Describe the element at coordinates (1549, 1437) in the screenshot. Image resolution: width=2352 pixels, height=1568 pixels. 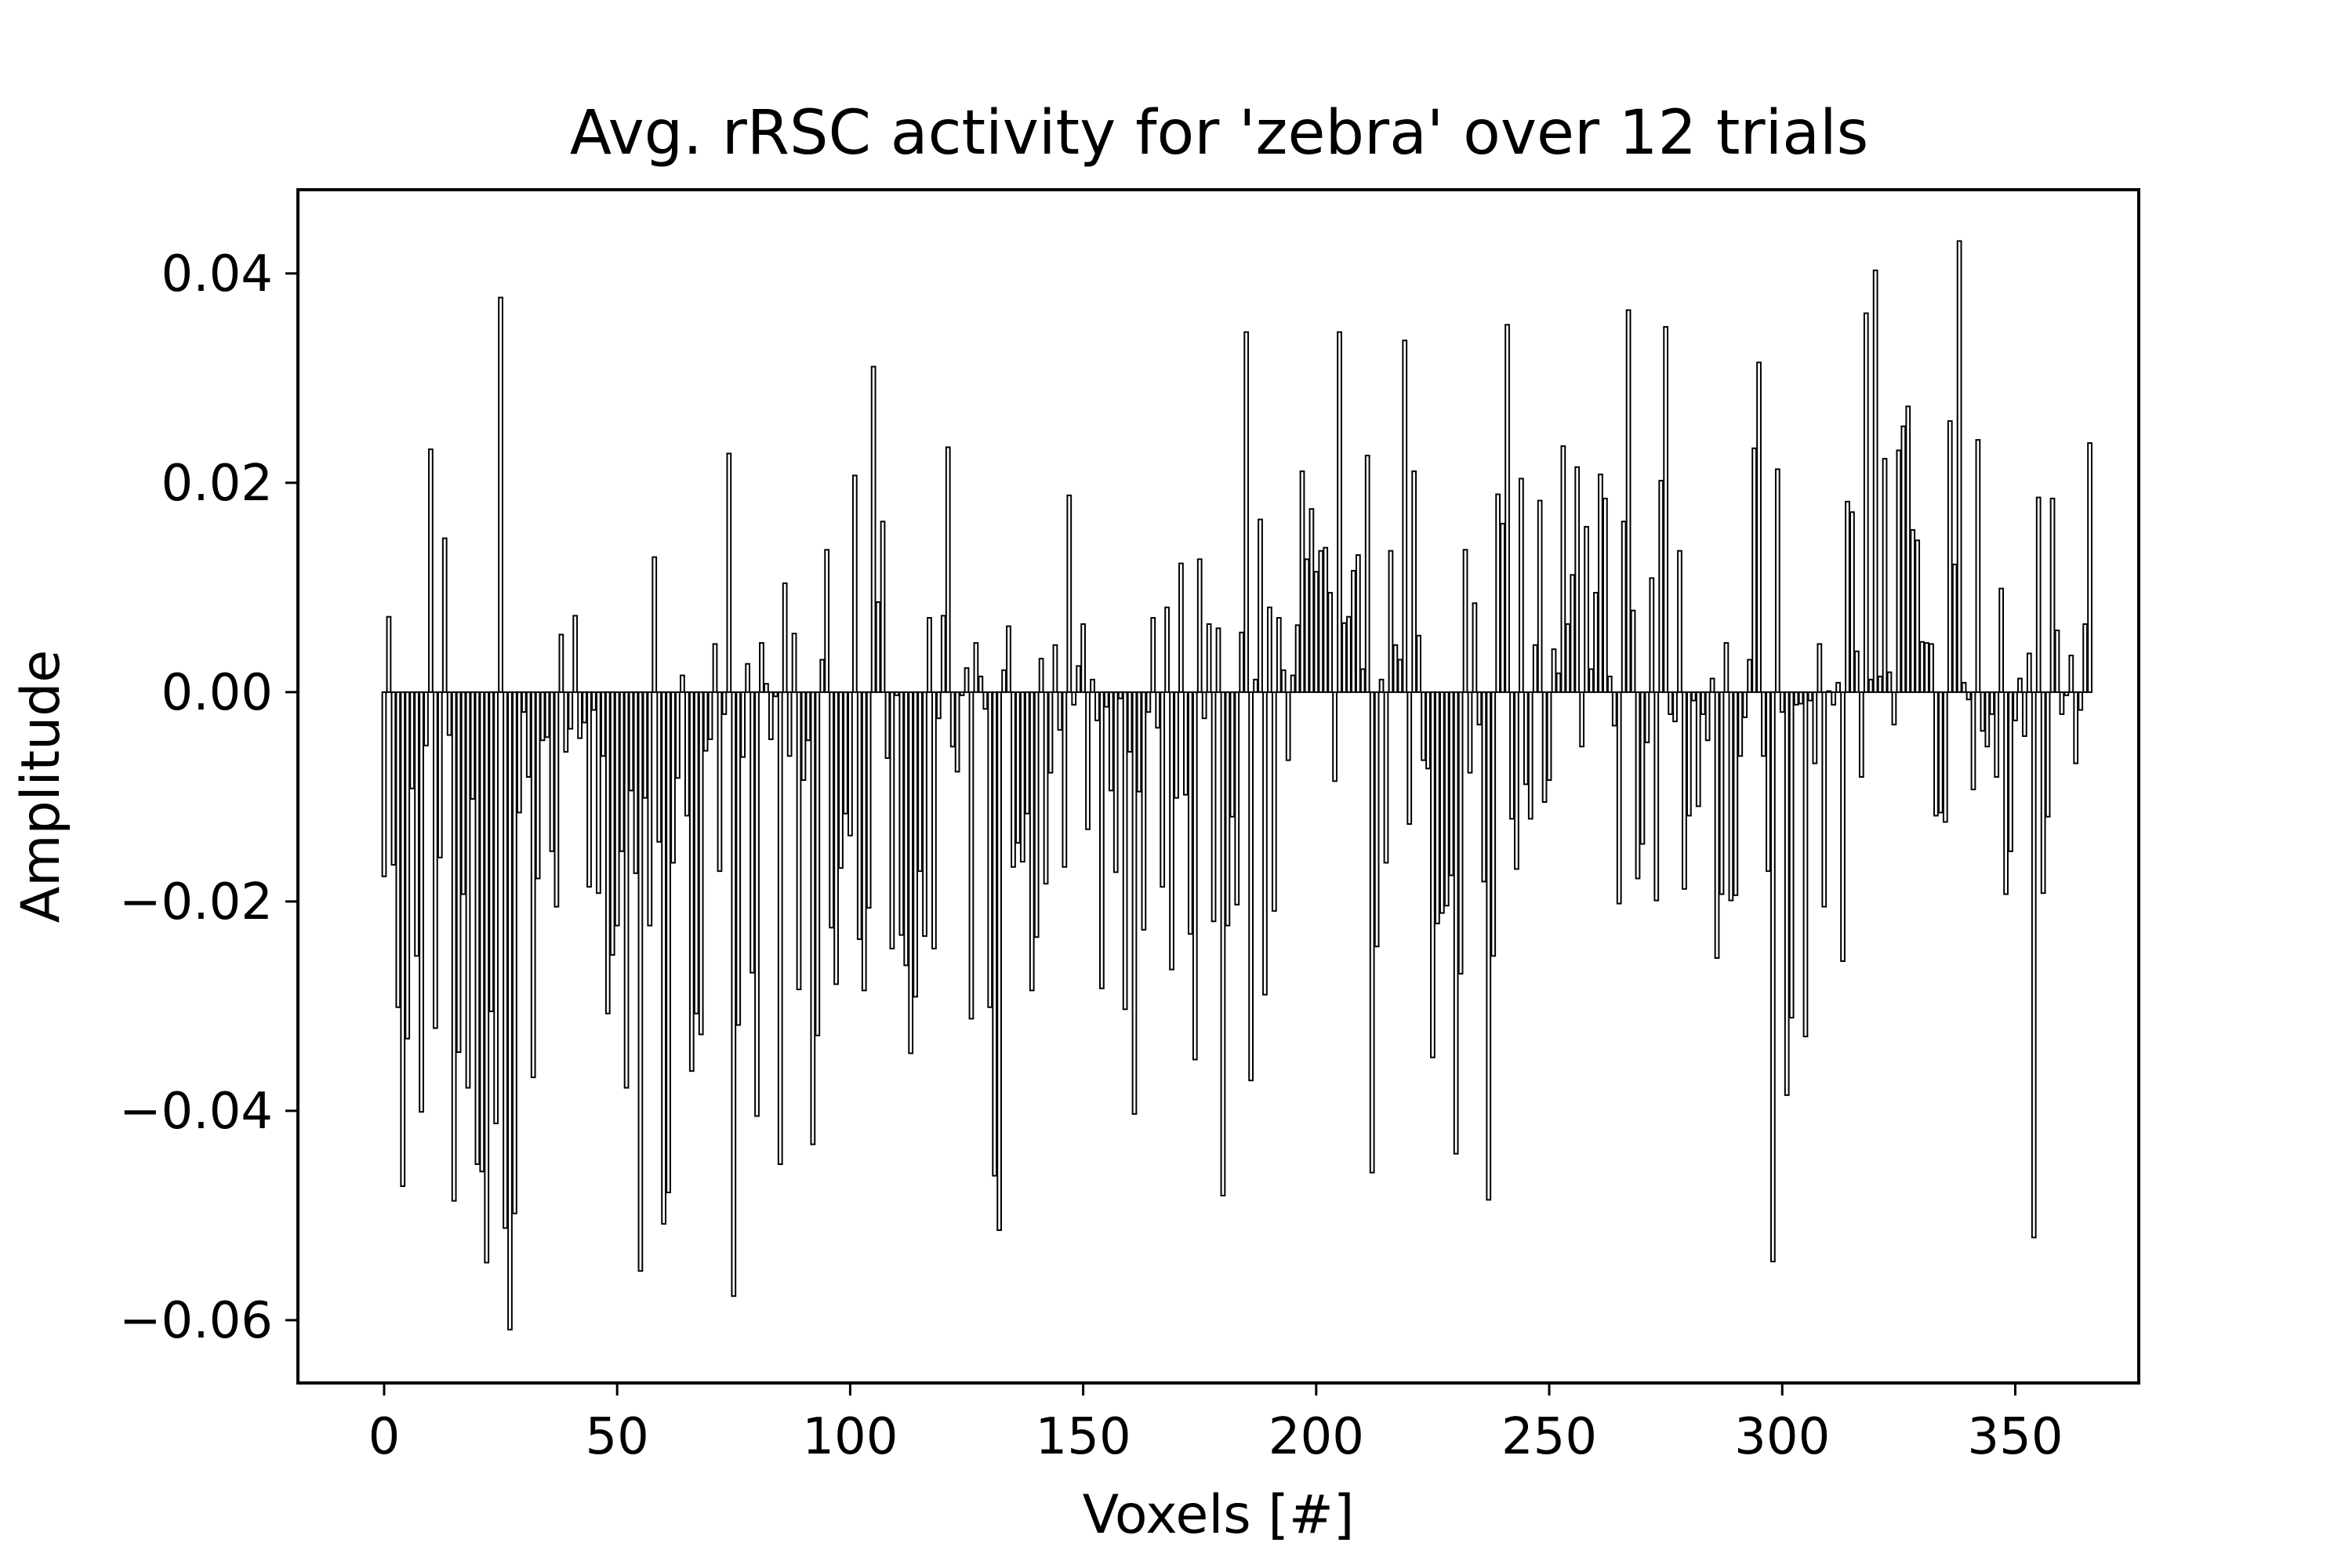
I see `x-tick-label: 250` at that location.